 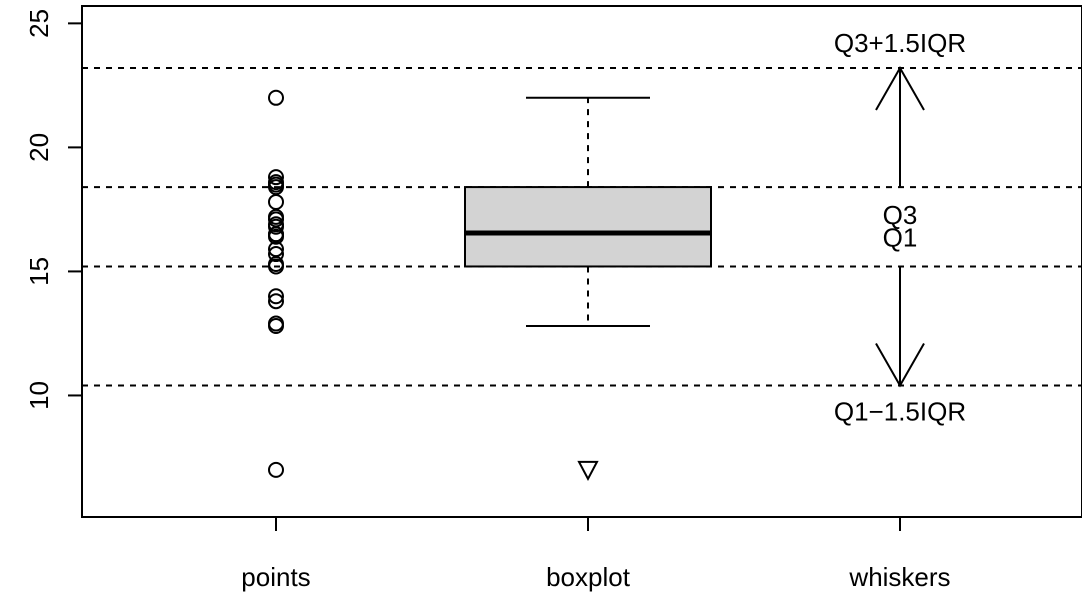 I want to click on annotation-label-2: Q1, so click(x=900, y=237).